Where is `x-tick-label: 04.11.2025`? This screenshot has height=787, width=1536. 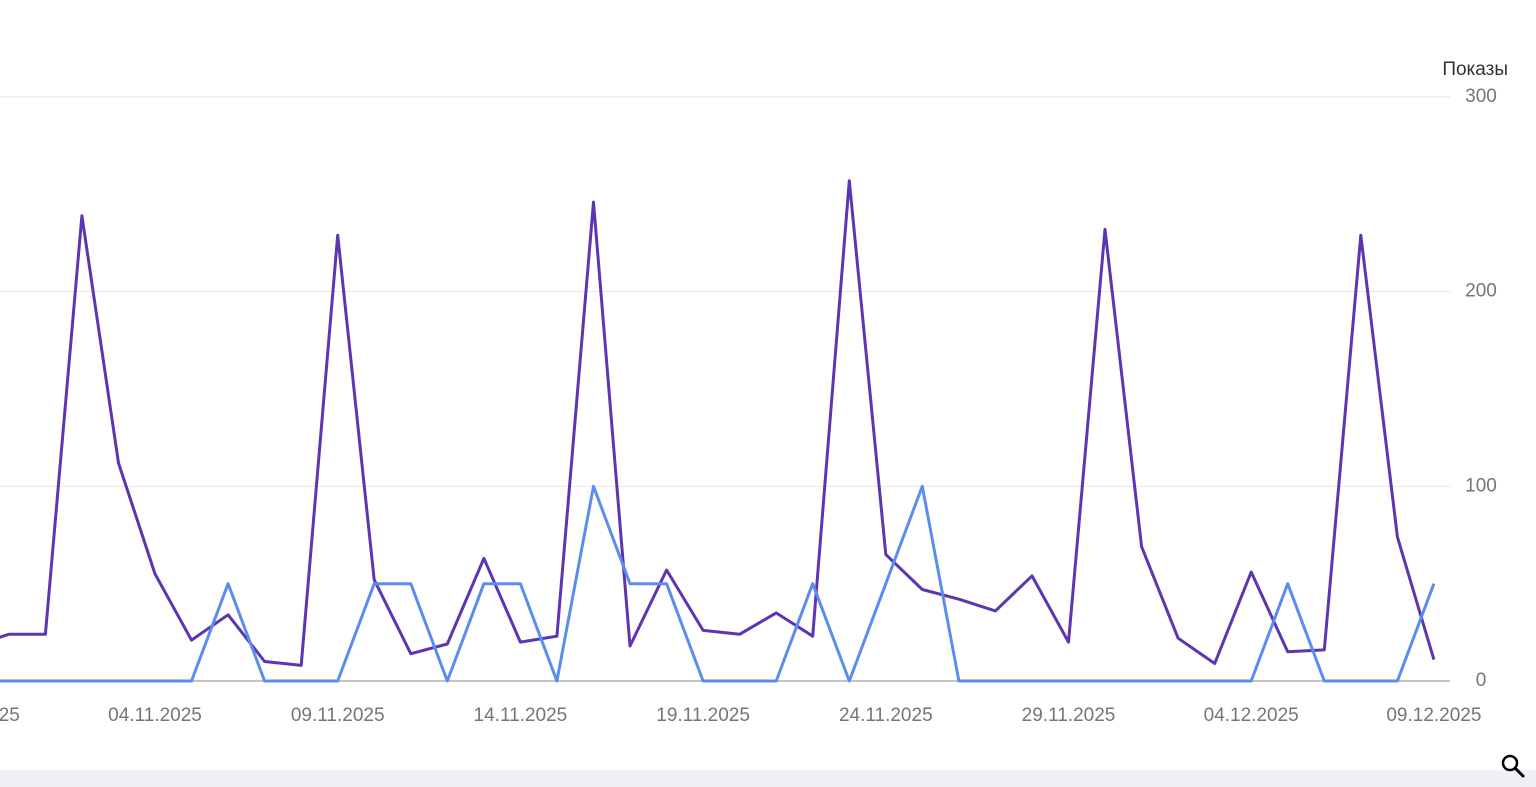
x-tick-label: 04.11.2025 is located at coordinates (155, 715).